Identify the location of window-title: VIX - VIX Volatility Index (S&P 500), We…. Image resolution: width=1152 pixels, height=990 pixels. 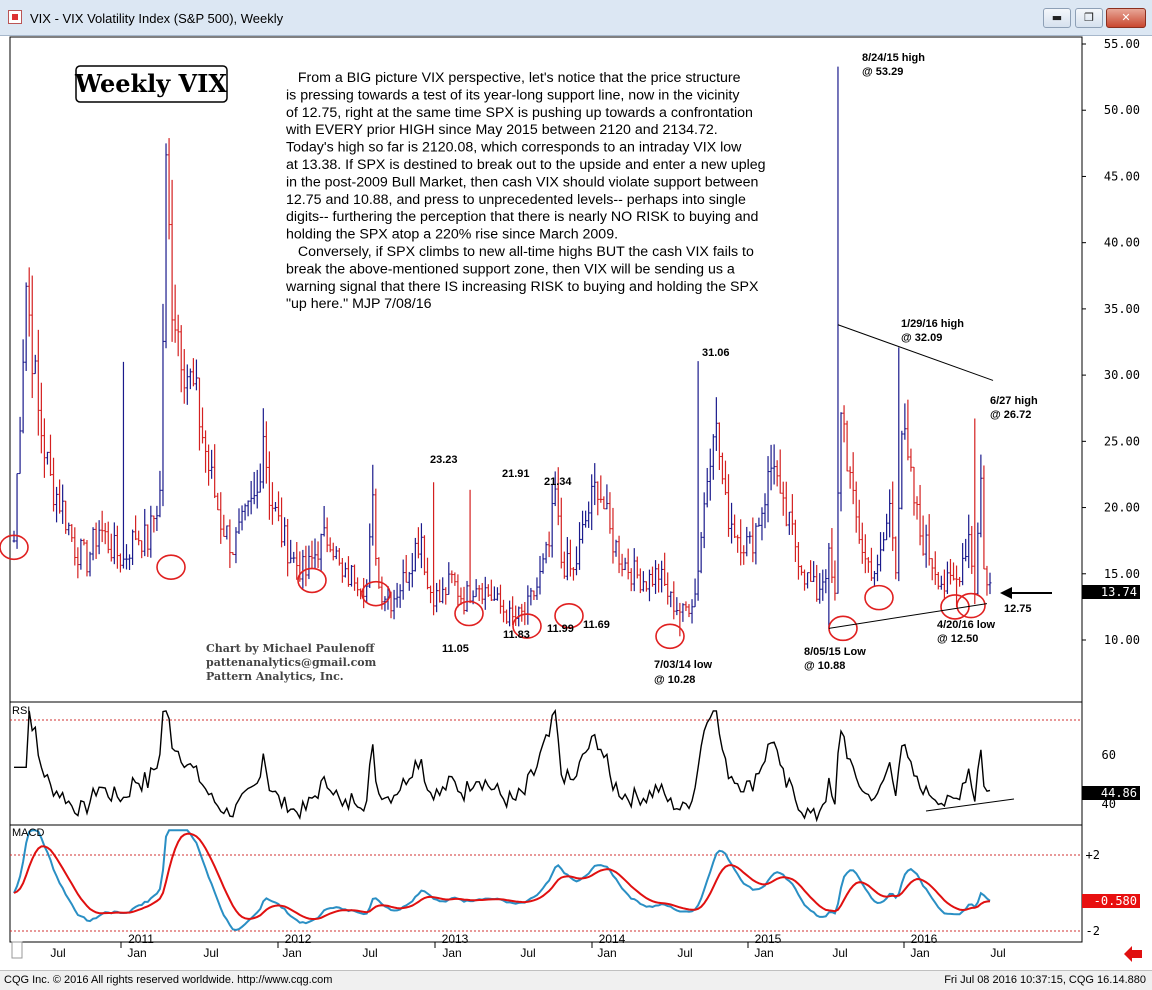
(157, 18).